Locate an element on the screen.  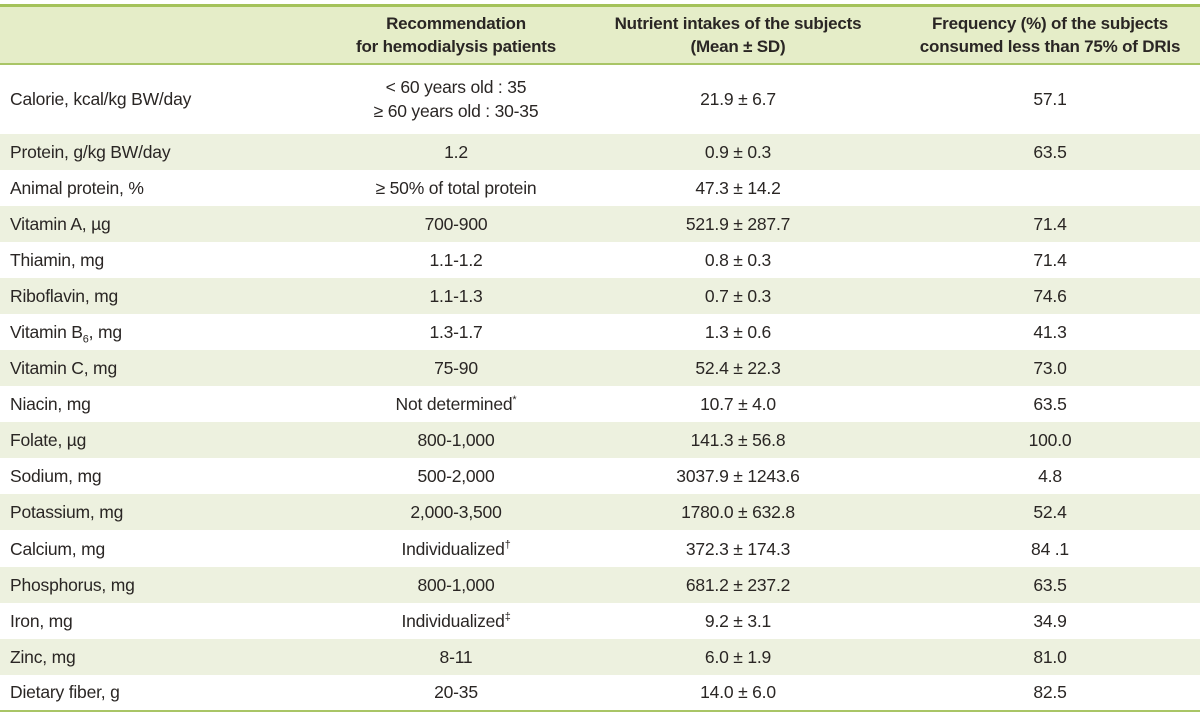
recommendation-cell: Individualized† is located at coordinates (456, 548).